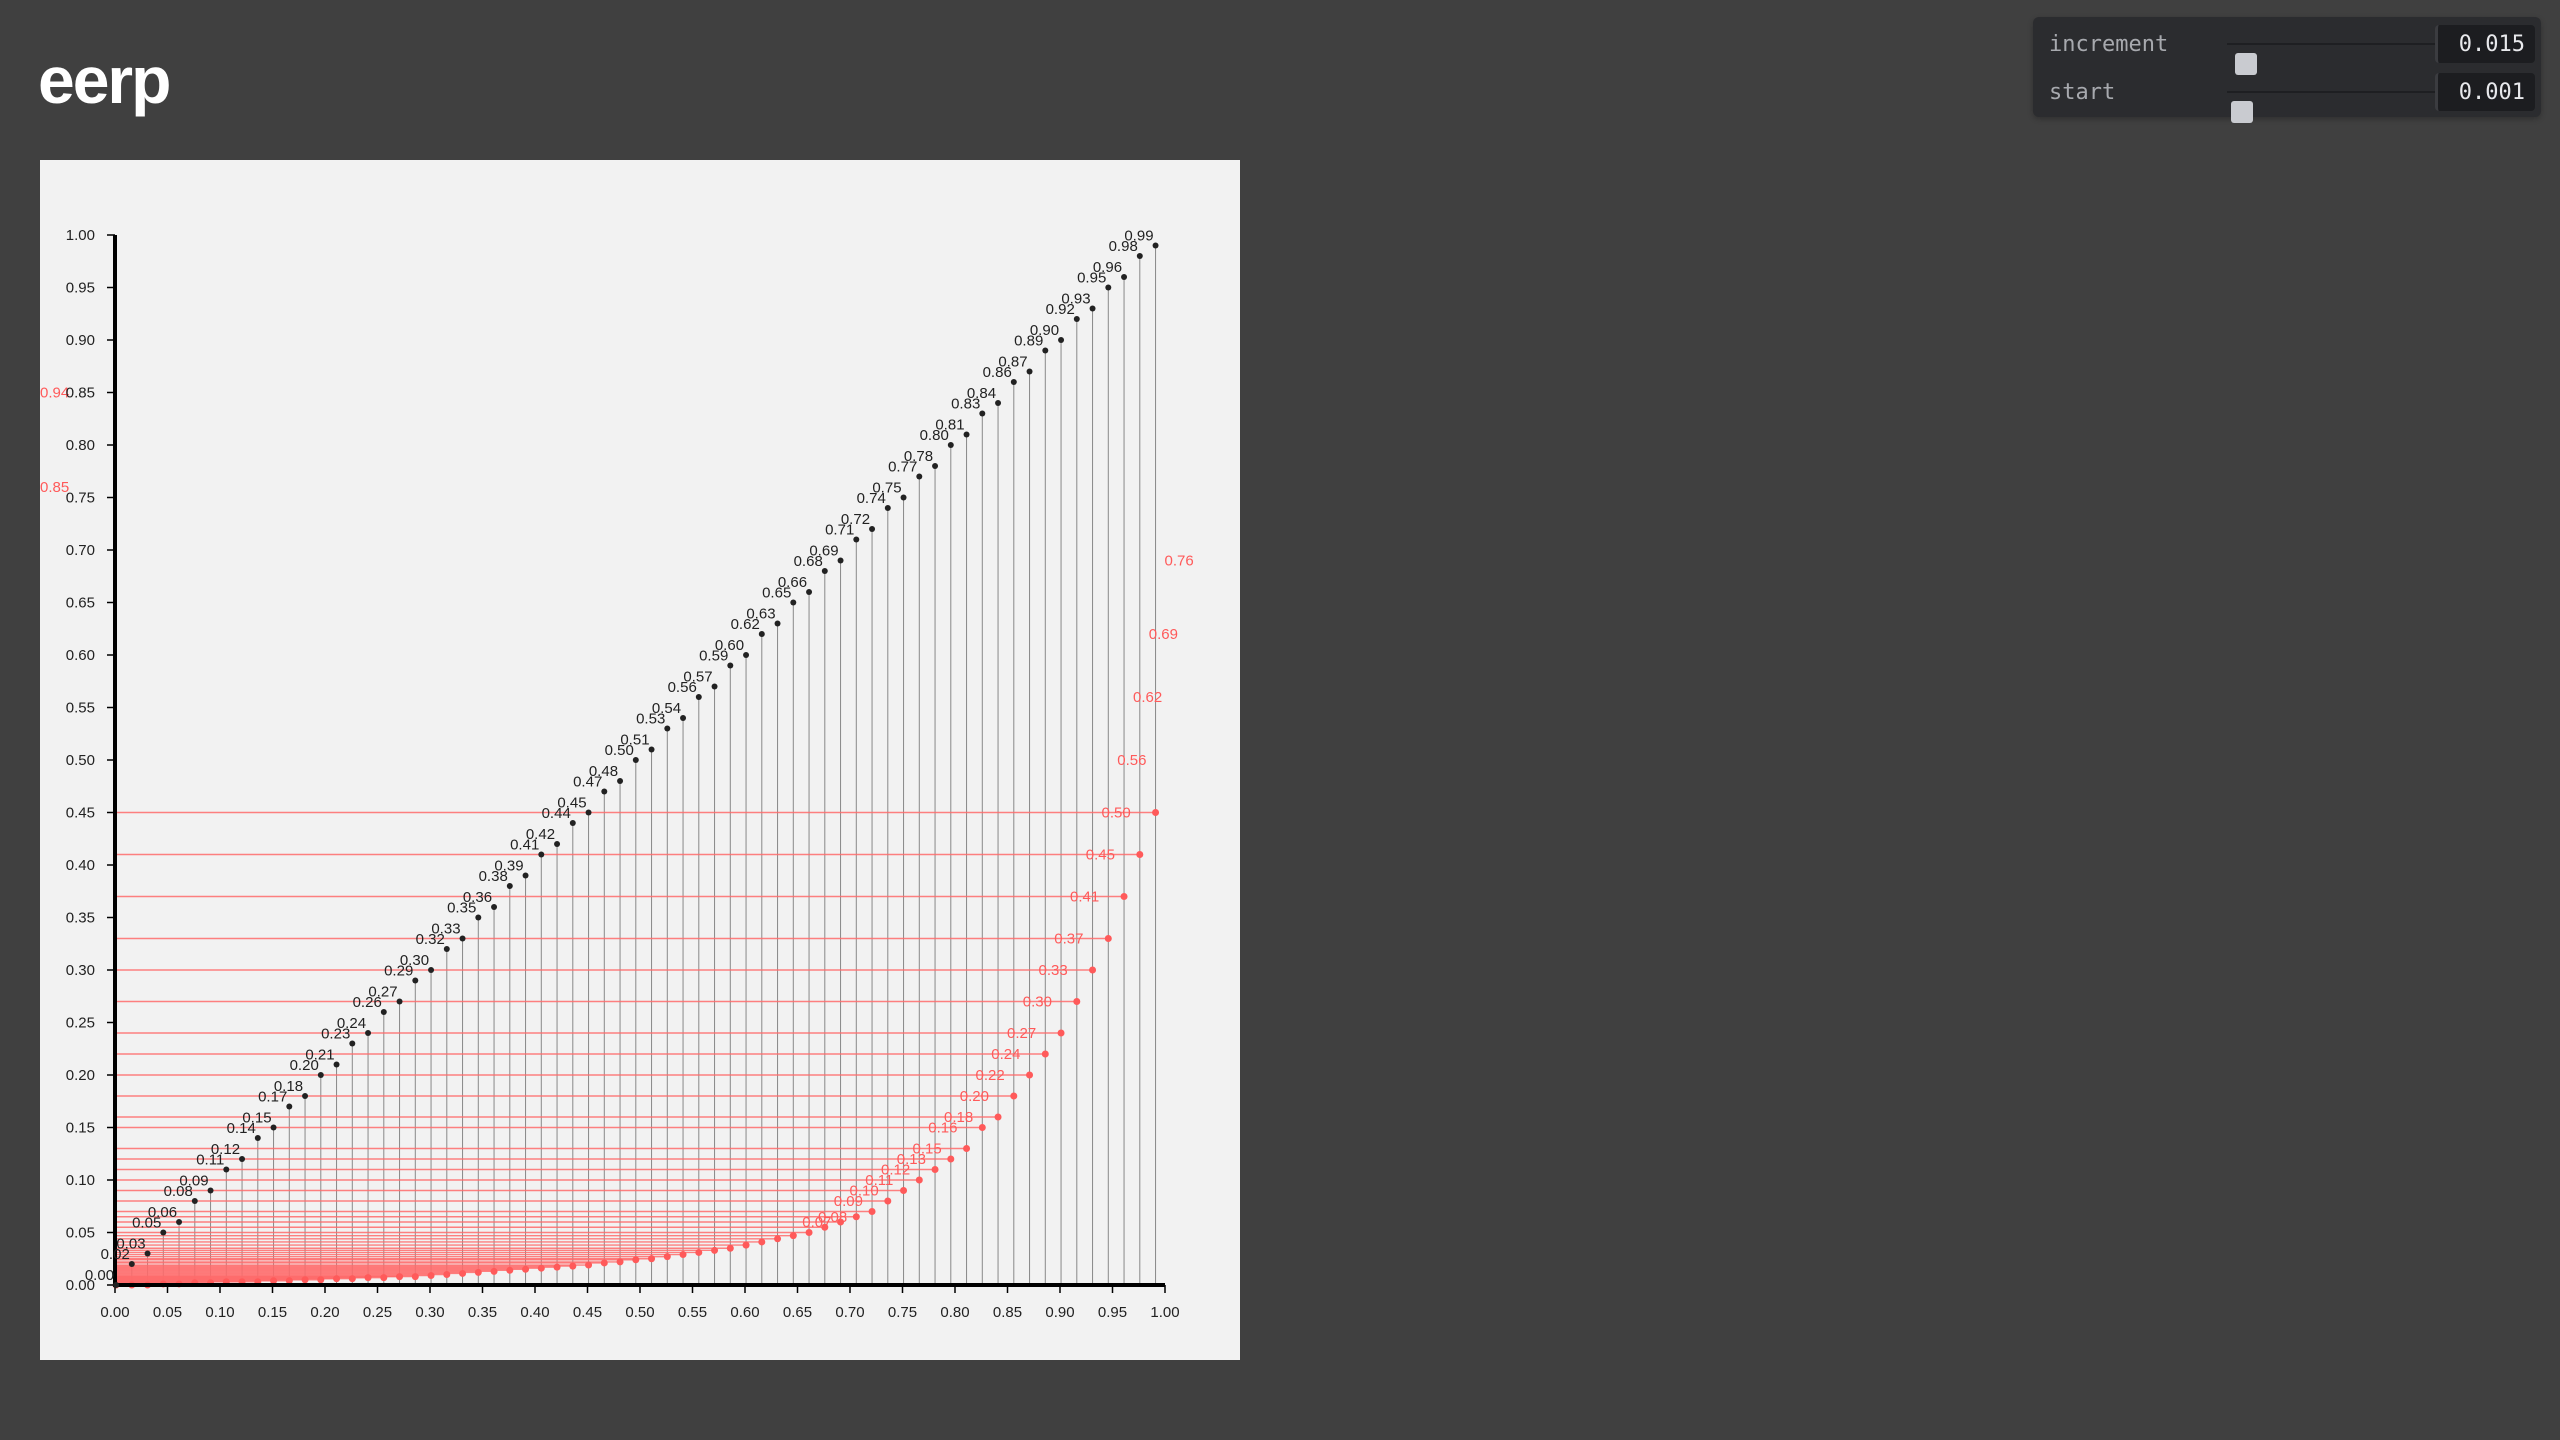 The height and width of the screenshot is (1440, 2560). What do you see at coordinates (80, 1023) in the screenshot?
I see `y-tick-label: 0.25` at bounding box center [80, 1023].